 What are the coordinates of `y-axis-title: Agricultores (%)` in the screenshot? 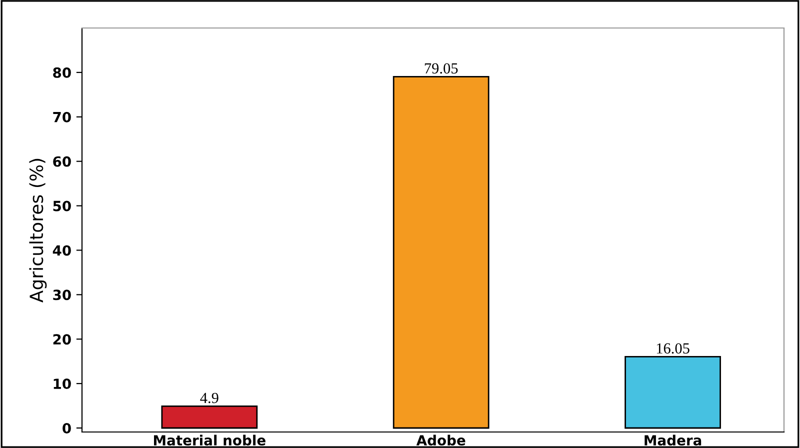 It's located at (38, 230).